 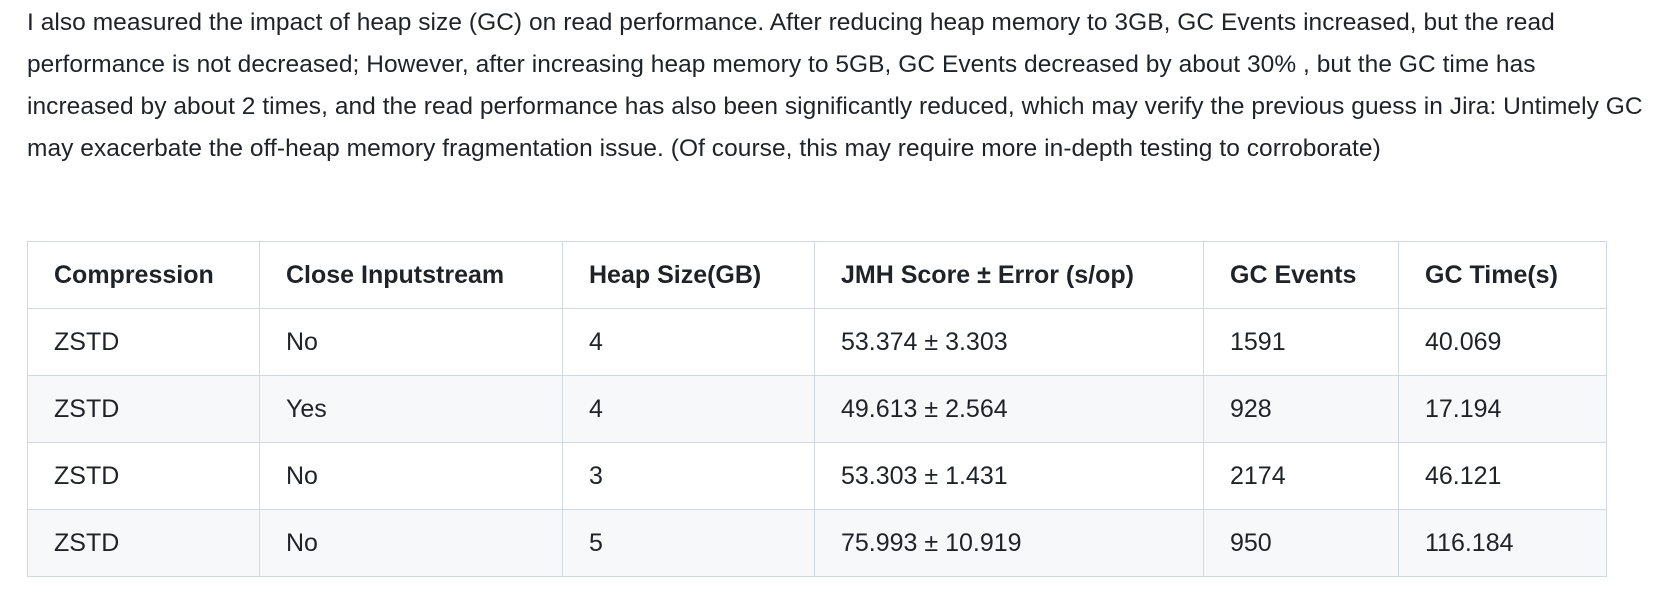 What do you see at coordinates (1502, 476) in the screenshot?
I see `cell-gc-time: 46.121` at bounding box center [1502, 476].